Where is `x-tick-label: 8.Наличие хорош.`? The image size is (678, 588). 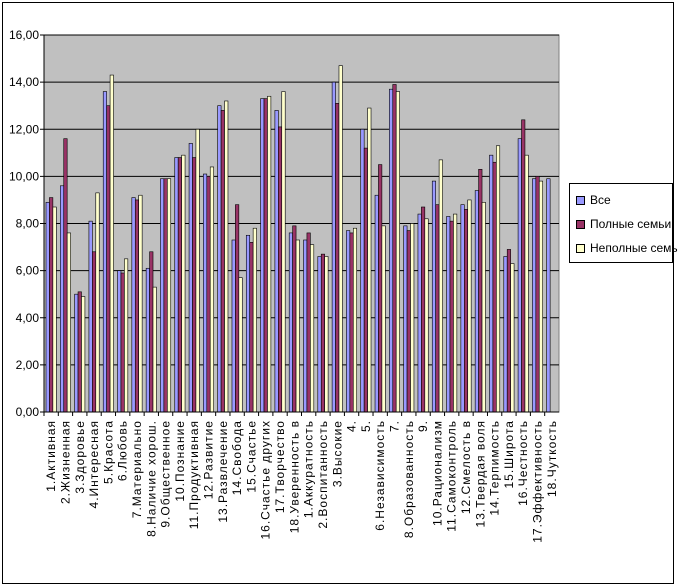
x-tick-label: 8.Наличие хорош. is located at coordinates (151, 478).